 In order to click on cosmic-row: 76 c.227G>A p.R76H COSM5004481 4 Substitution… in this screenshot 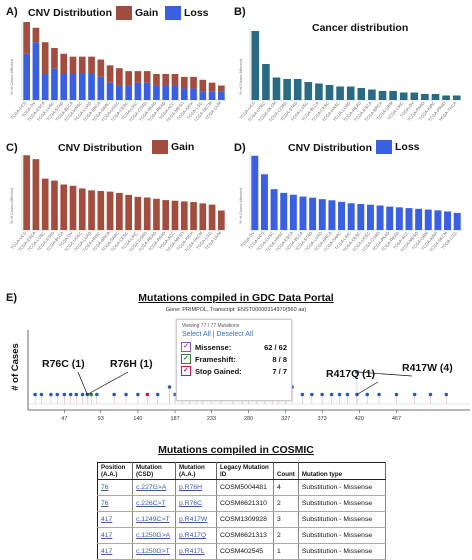, I will do `click(241, 487)`.